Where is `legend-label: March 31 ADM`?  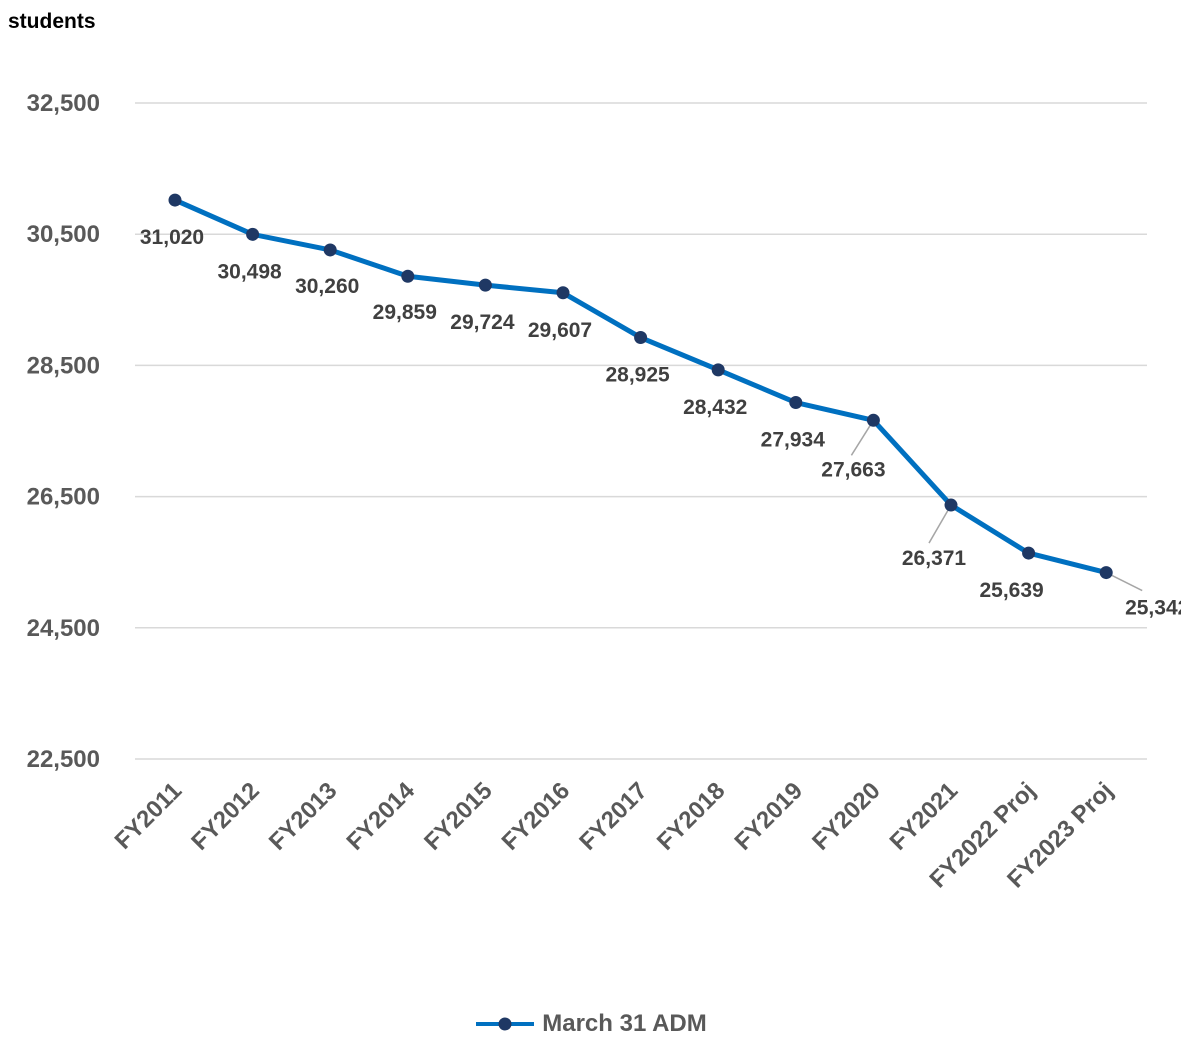
legend-label: March 31 ADM is located at coordinates (624, 1023).